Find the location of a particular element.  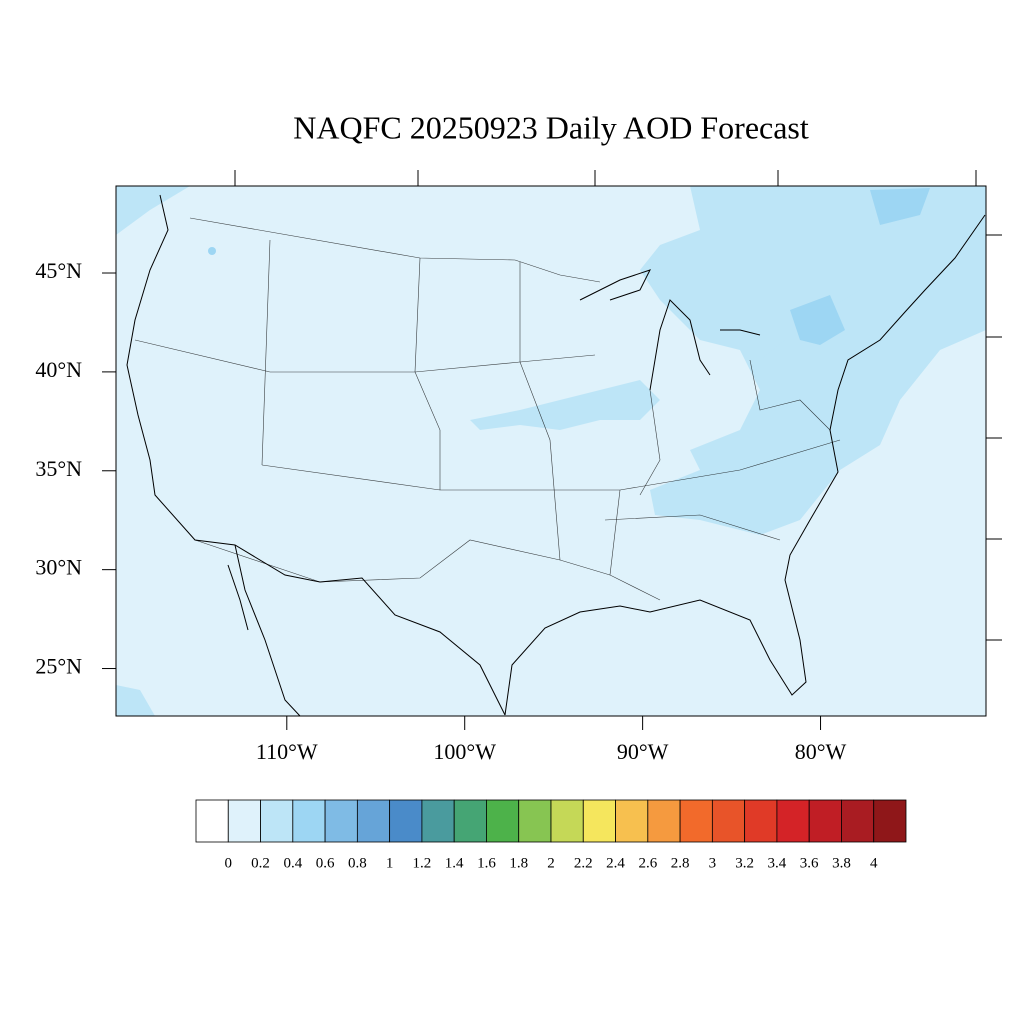

colorbar-label: 1.8 is located at coordinates (518, 863).